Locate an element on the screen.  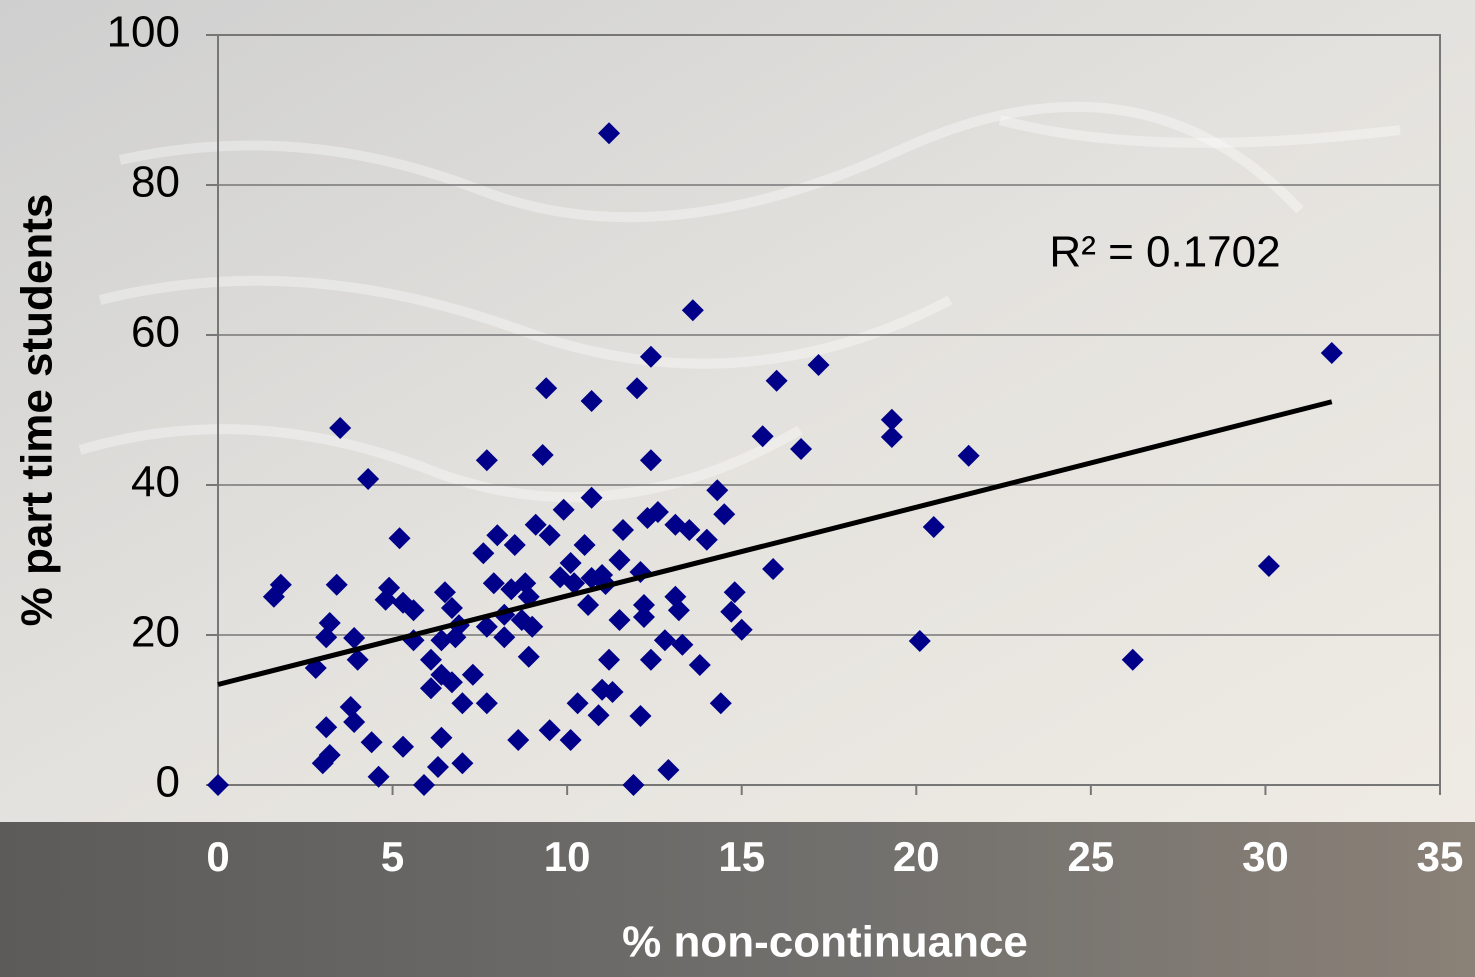
y-tick-label: 40 is located at coordinates (155, 482).